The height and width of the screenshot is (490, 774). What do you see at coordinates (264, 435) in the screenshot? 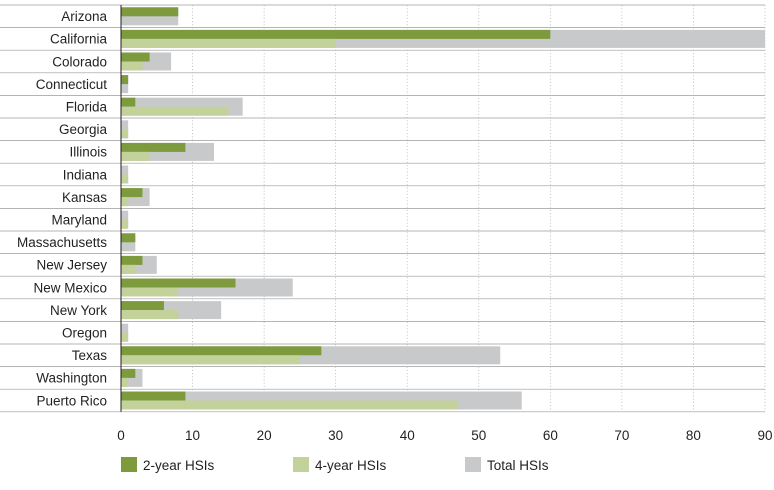
I see `x-tick-label: 20` at bounding box center [264, 435].